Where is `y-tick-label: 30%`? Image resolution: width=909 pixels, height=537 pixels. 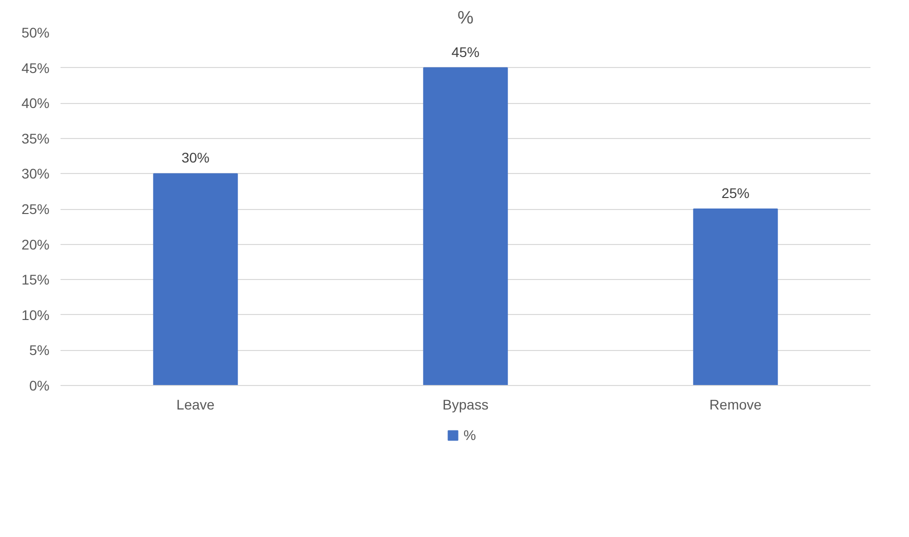
y-tick-label: 30% is located at coordinates (35, 174).